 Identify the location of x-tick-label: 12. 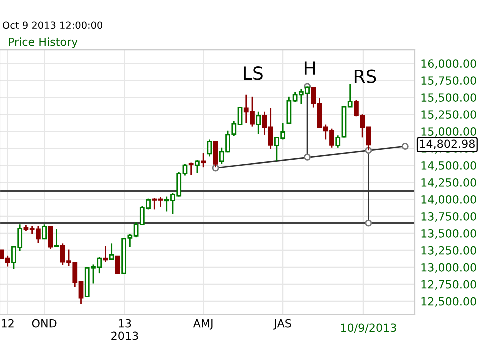
(8, 323).